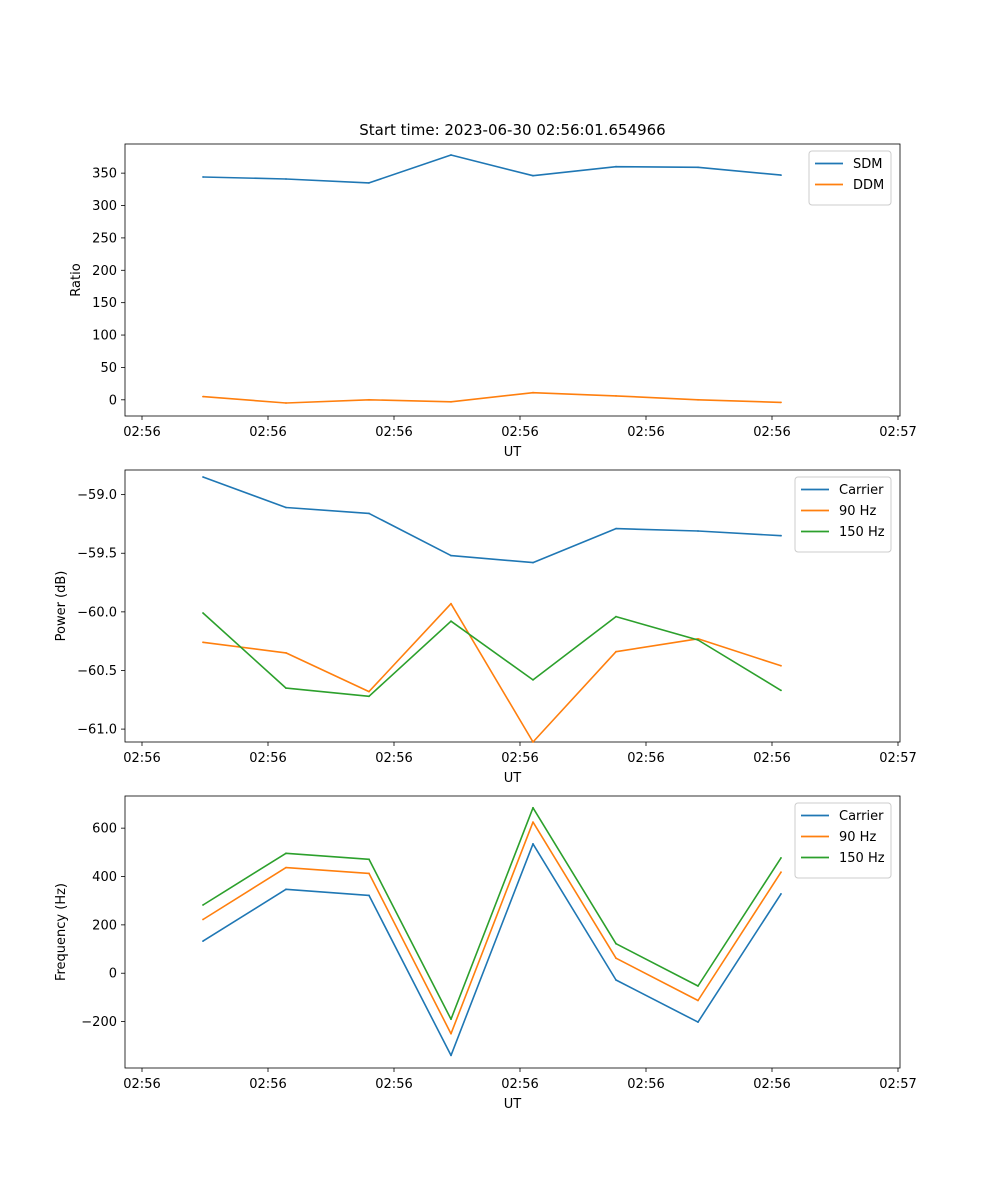 This screenshot has width=1000, height=1200. I want to click on y-tick-label: 600, so click(104, 829).